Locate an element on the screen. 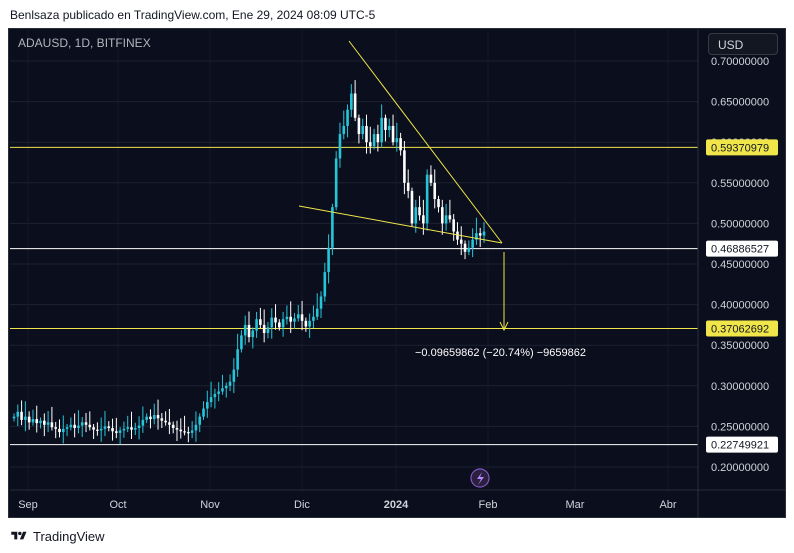 Image resolution: width=794 pixels, height=553 pixels. y-tick-label: 0.20000000 is located at coordinates (740, 468).